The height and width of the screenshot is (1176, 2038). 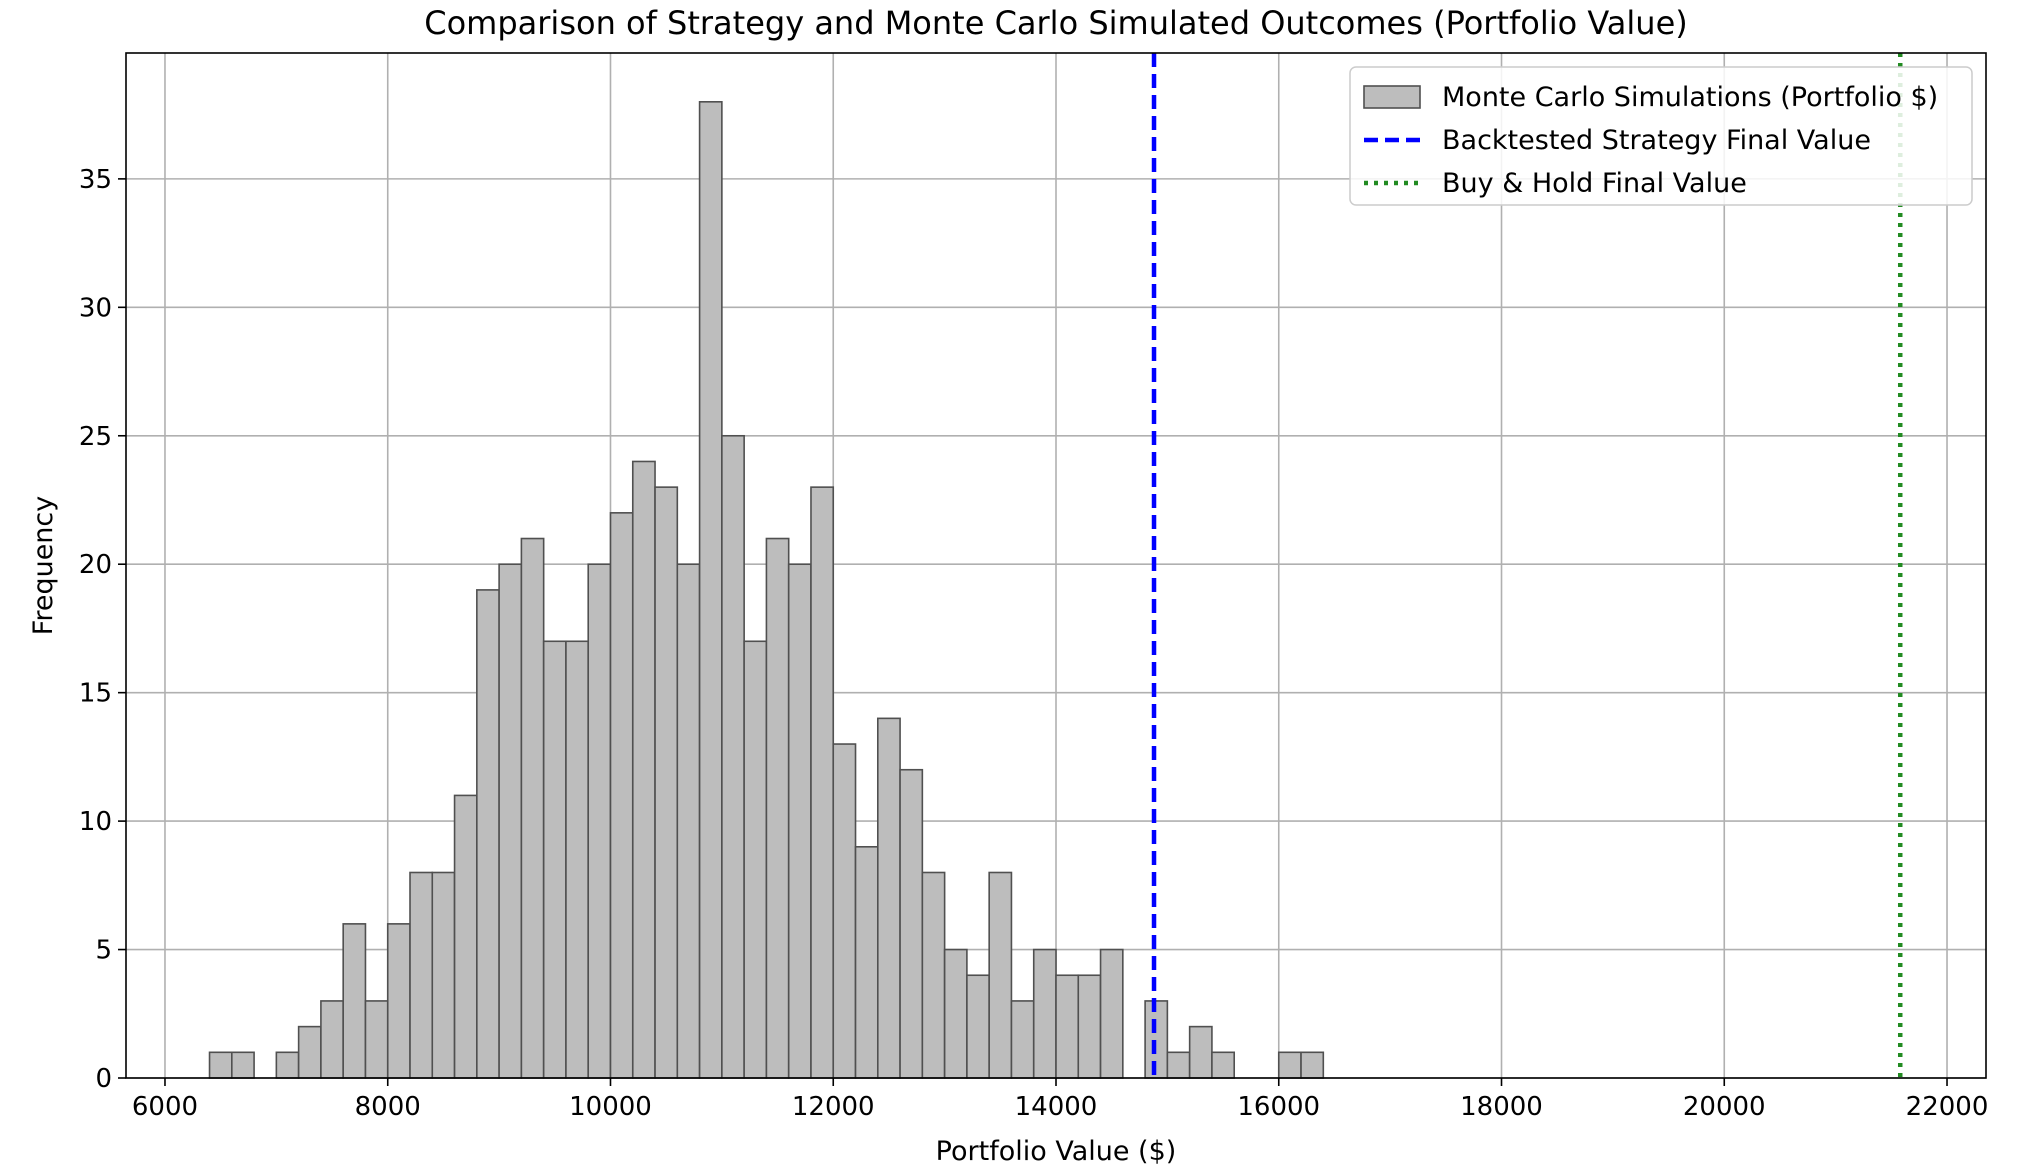 What do you see at coordinates (1656, 140) in the screenshot?
I see `legend-label-strategy: Backtested Strategy Final Value` at bounding box center [1656, 140].